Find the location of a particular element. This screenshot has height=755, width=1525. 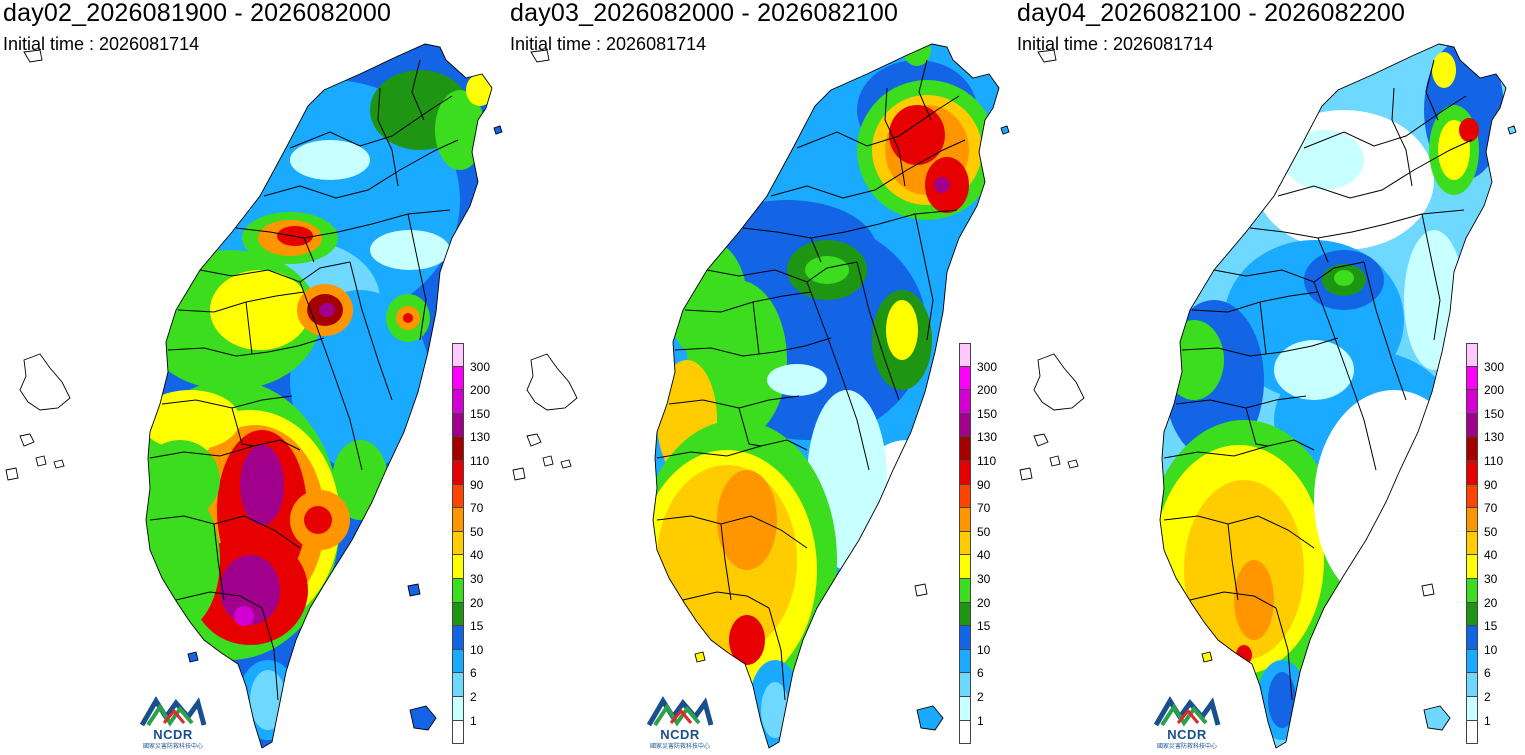

logo-subtitle: 國家災害防救科技中心 is located at coordinates (1186, 747).